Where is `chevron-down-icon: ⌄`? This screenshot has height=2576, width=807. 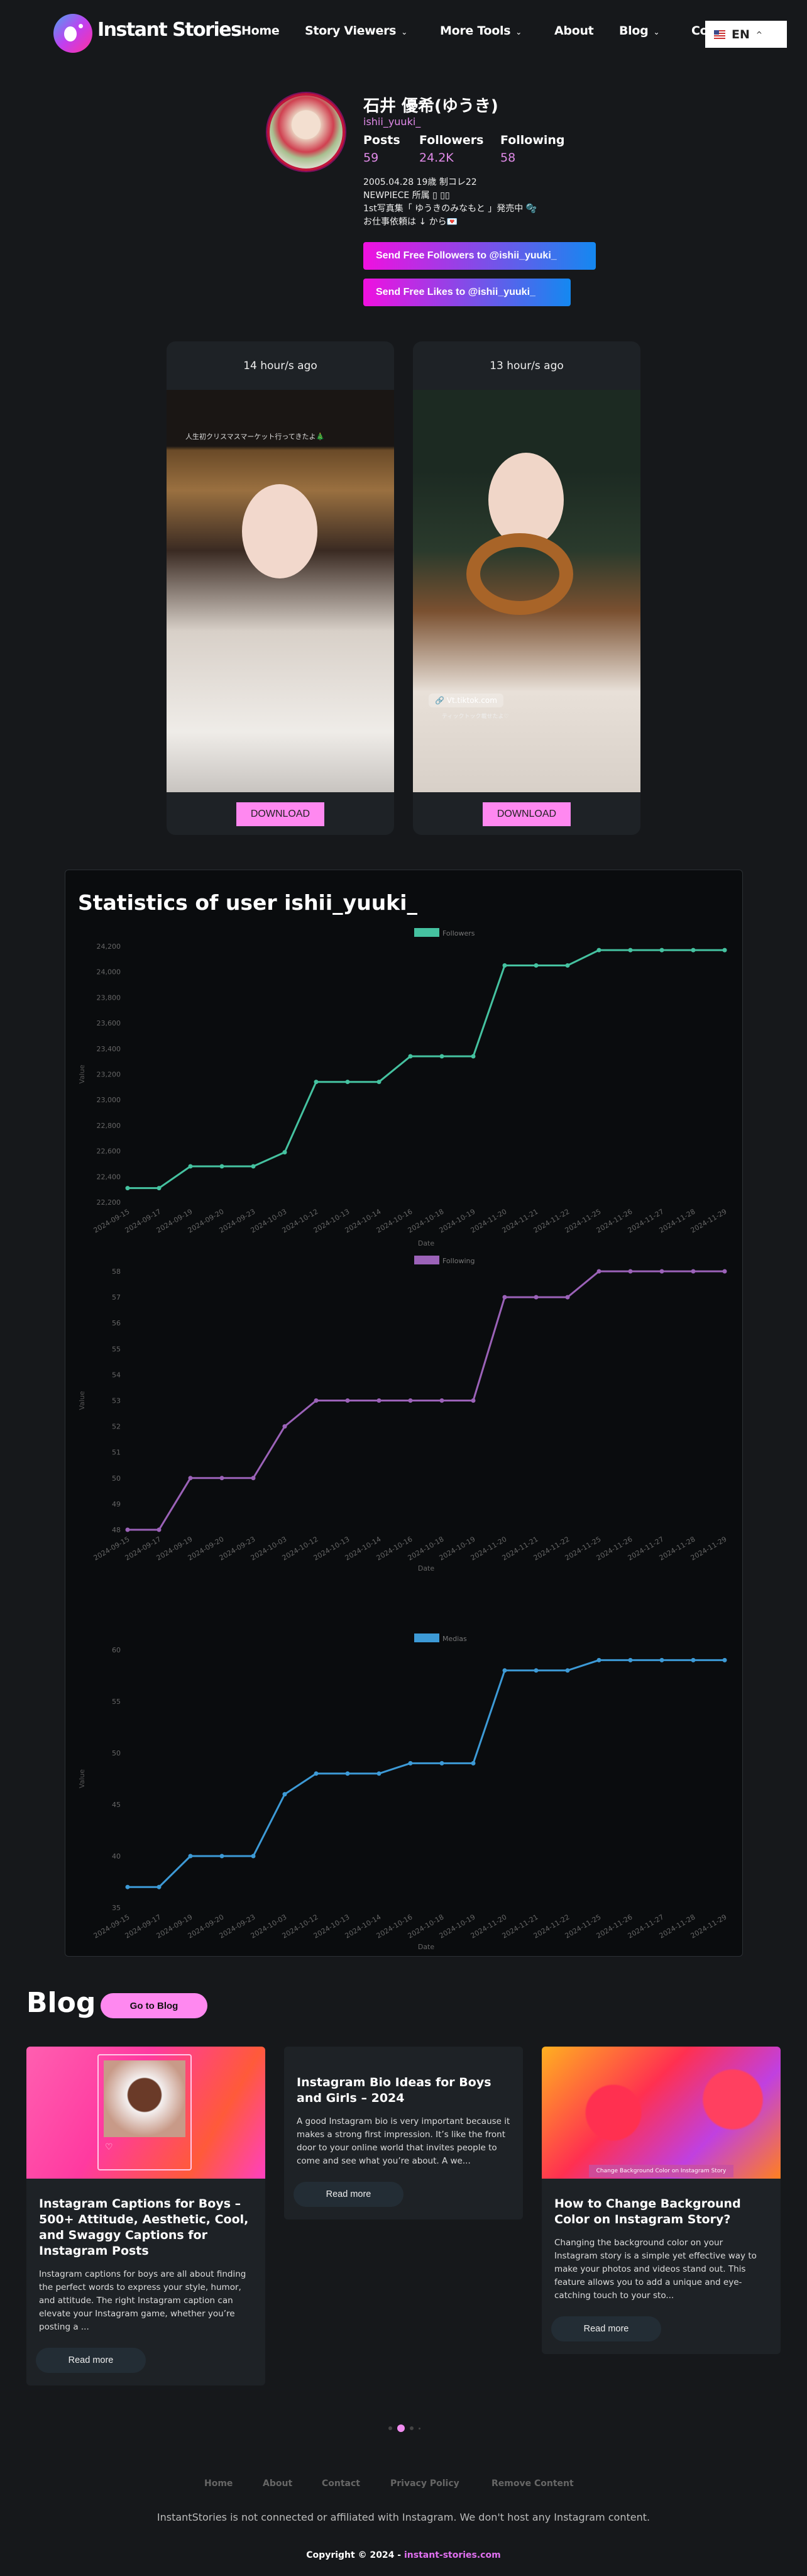 chevron-down-icon: ⌄ is located at coordinates (518, 32).